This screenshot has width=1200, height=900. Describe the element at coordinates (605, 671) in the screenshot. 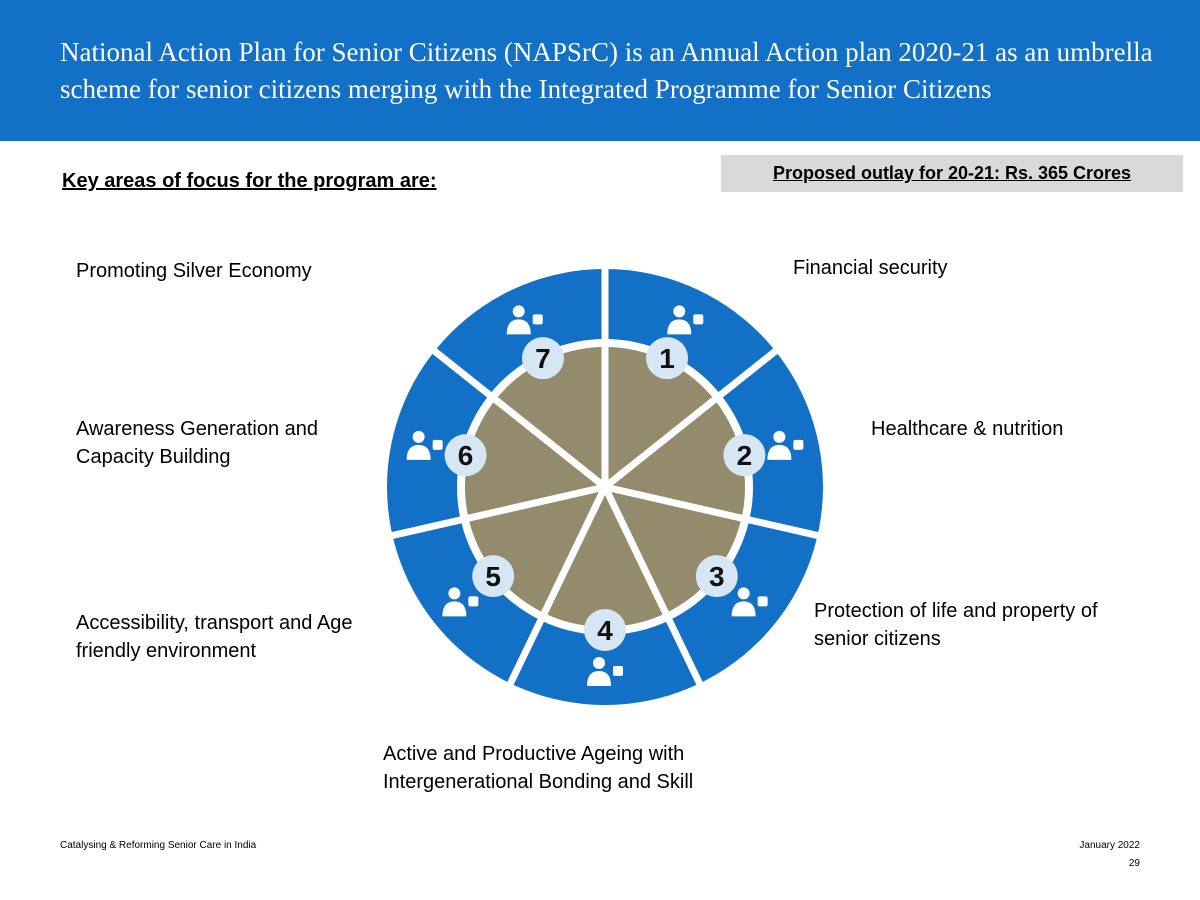

I see `presenter-chart-icon` at that location.